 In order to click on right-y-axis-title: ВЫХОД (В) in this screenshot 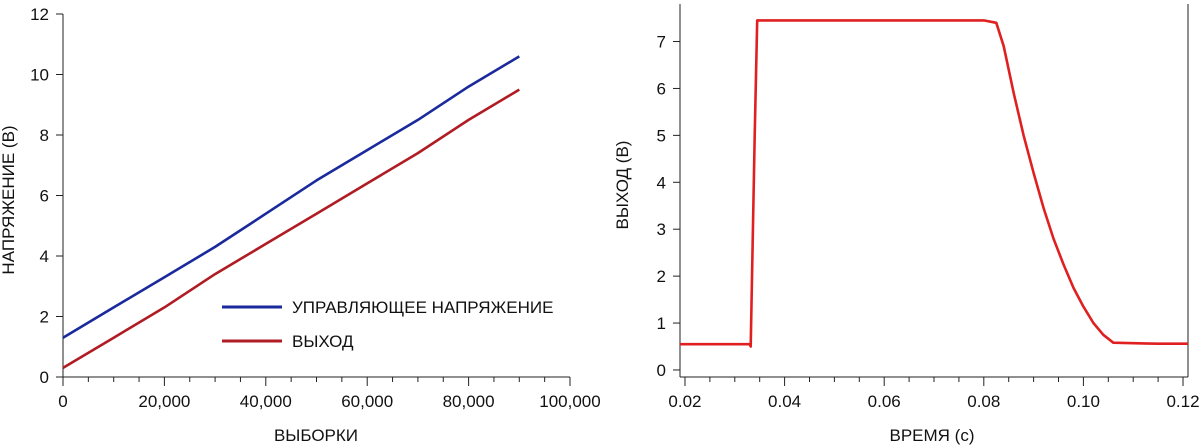, I will do `click(622, 185)`.